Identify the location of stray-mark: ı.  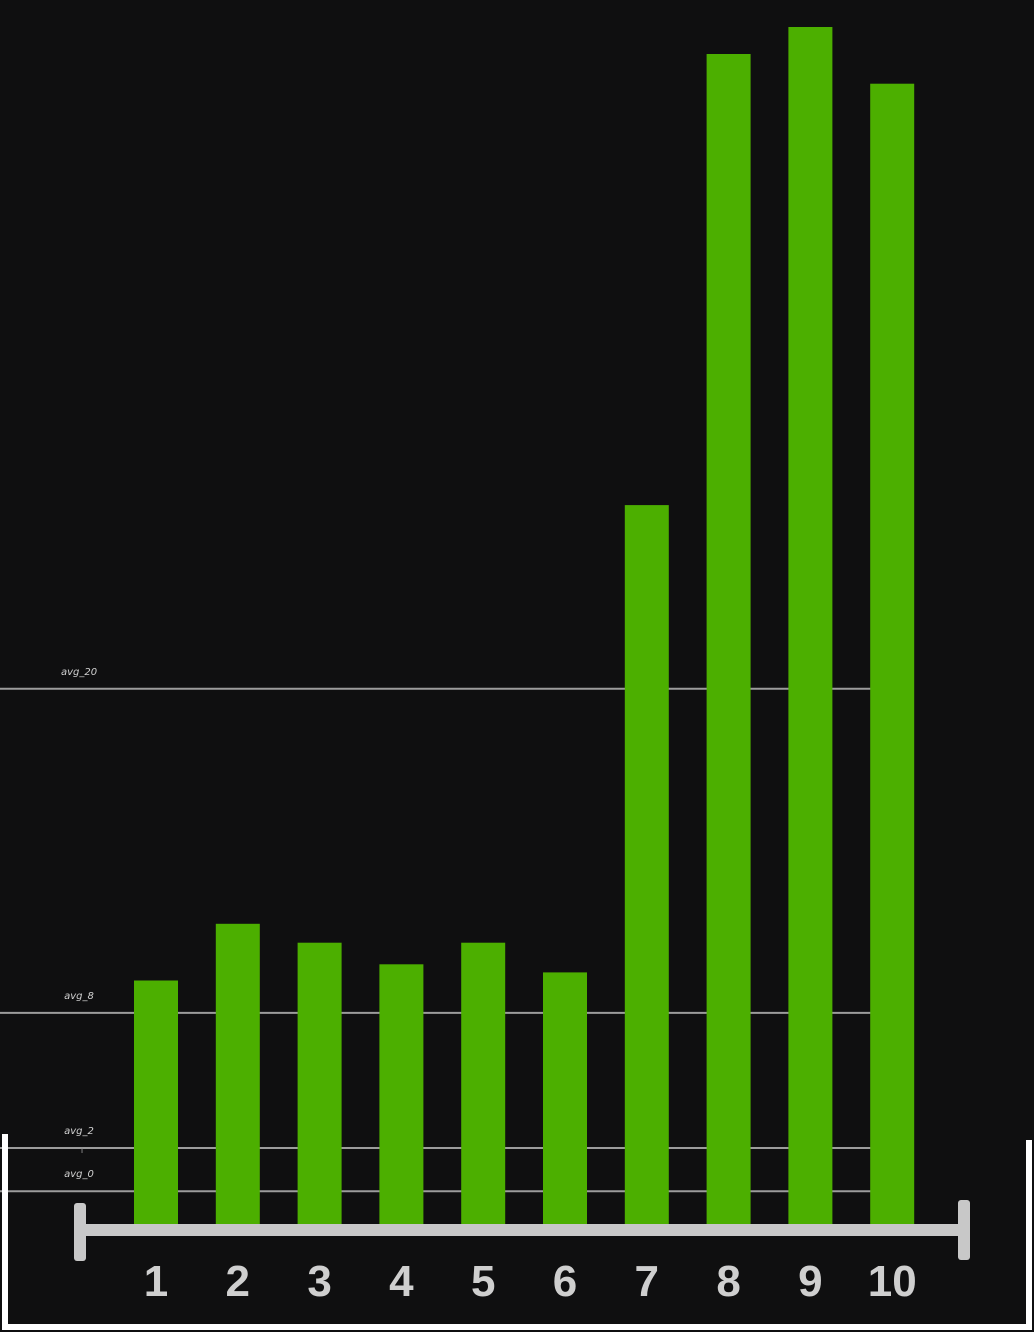
(82, 1150).